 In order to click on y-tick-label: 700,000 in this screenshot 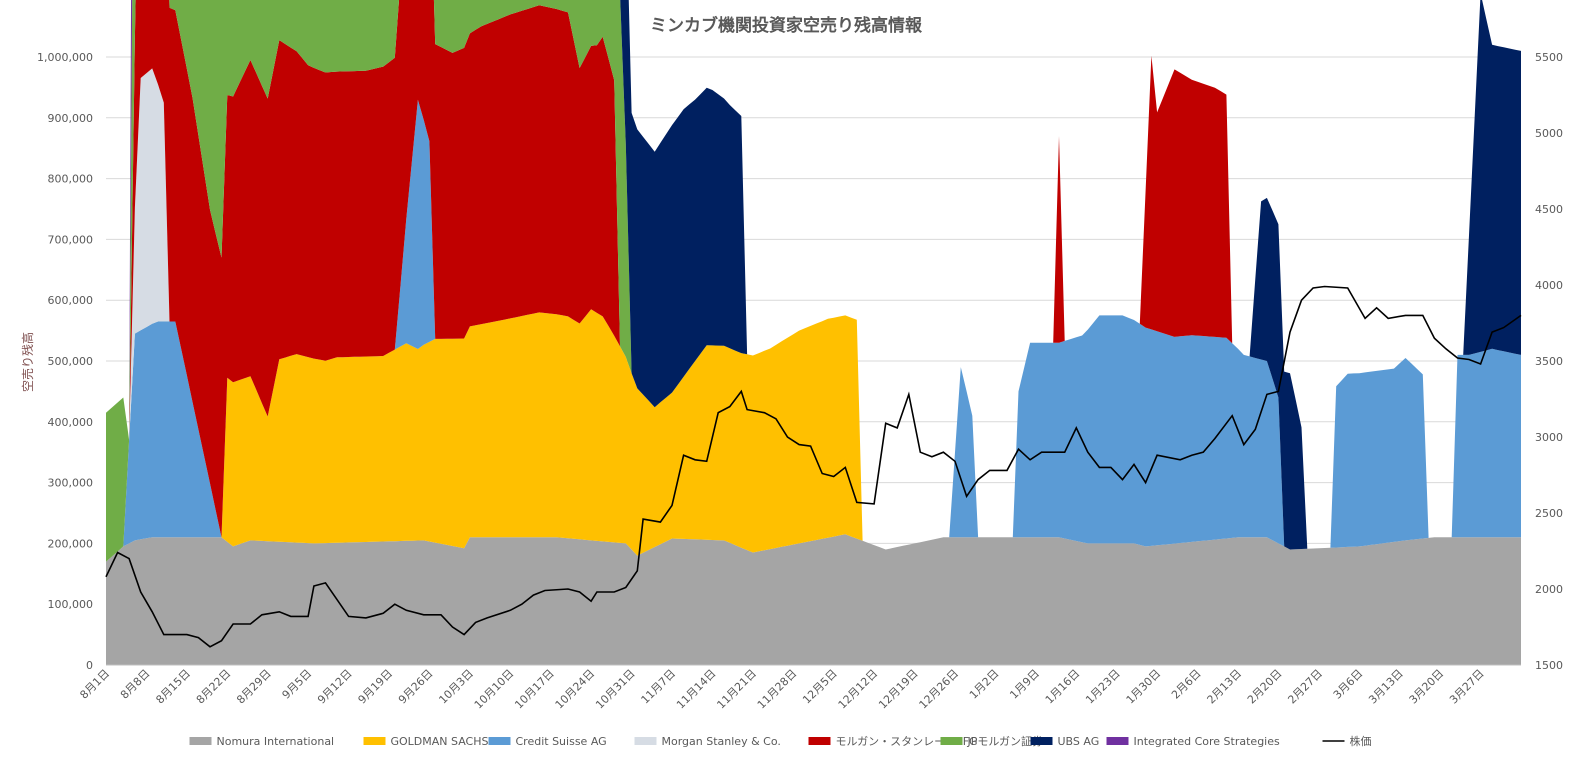, I will do `click(71, 239)`.